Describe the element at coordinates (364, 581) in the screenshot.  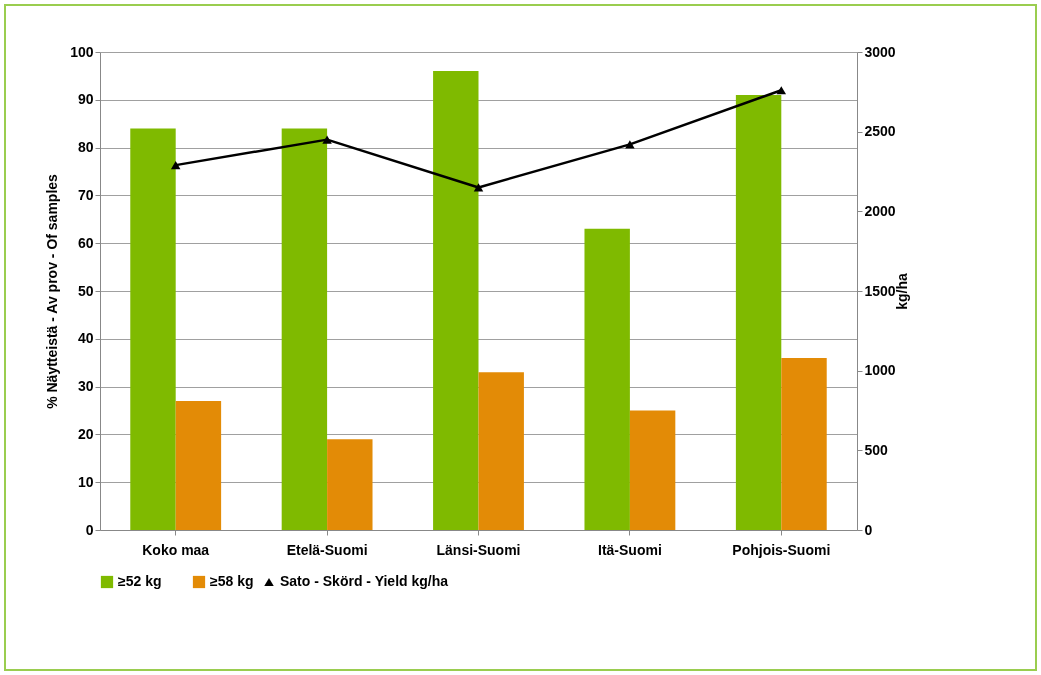
I see `legend-label: Sato - Skörd - Yield kg/ha` at that location.